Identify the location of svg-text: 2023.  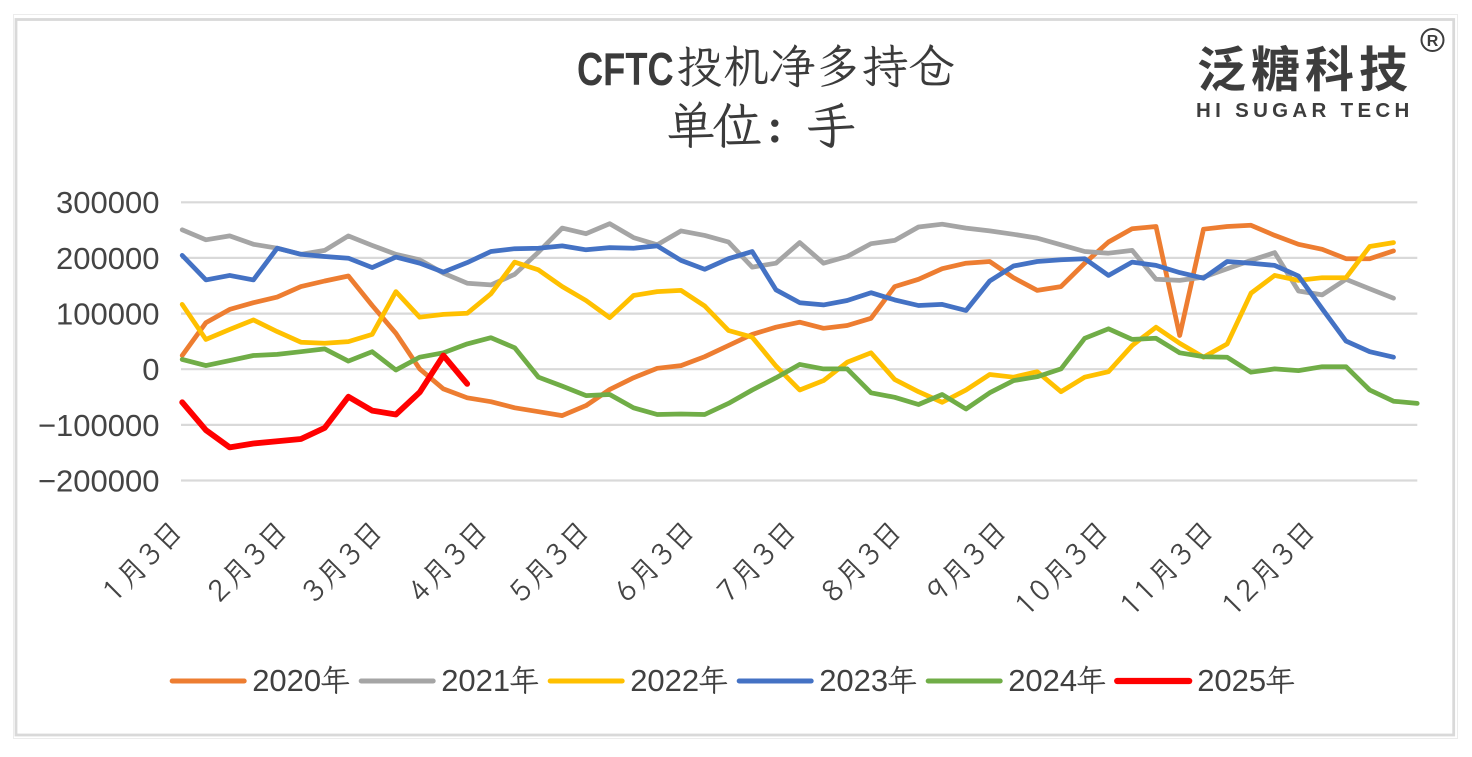
(853, 680).